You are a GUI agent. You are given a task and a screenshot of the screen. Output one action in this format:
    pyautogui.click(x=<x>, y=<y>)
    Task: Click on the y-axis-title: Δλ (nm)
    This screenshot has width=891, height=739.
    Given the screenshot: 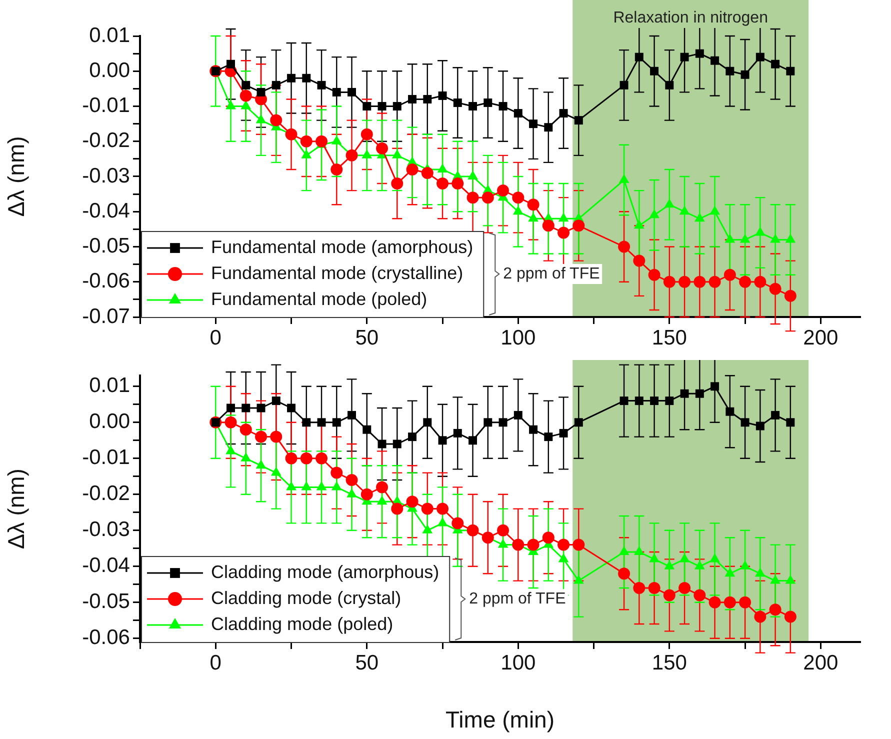 What is the action you would take?
    pyautogui.click(x=16, y=176)
    